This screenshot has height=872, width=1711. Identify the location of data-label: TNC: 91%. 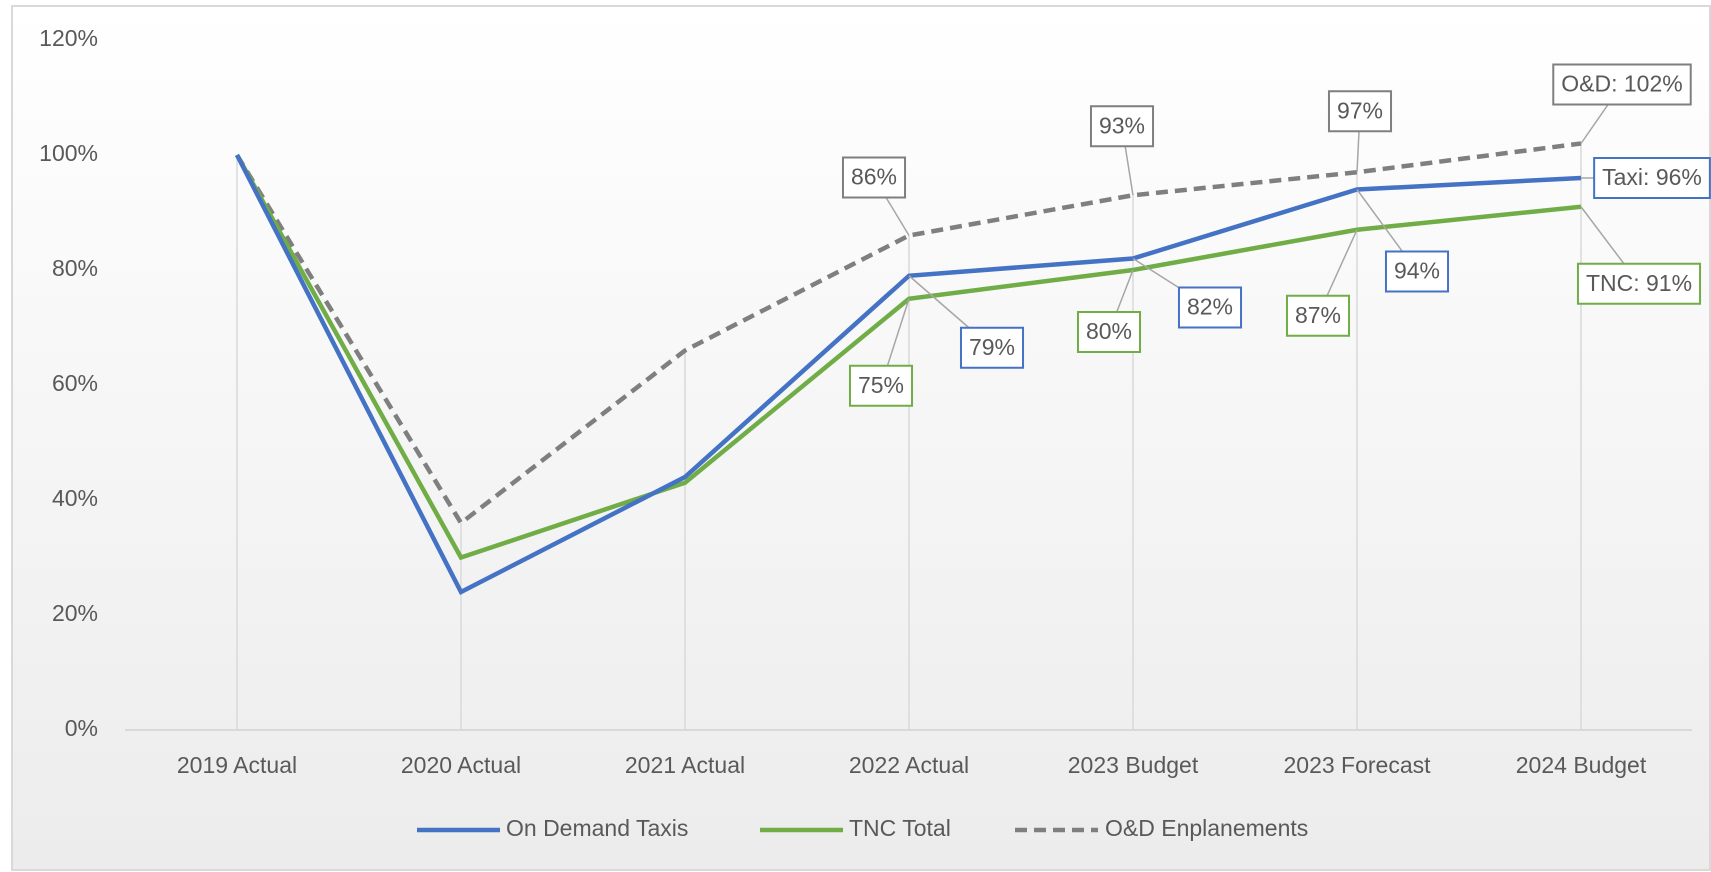
(1639, 255).